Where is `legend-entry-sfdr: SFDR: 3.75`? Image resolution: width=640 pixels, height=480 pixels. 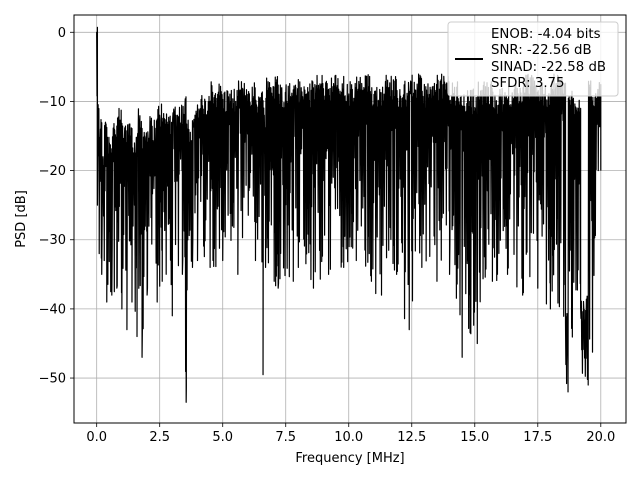
legend-entry-sfdr: SFDR: 3.75 is located at coordinates (527, 83).